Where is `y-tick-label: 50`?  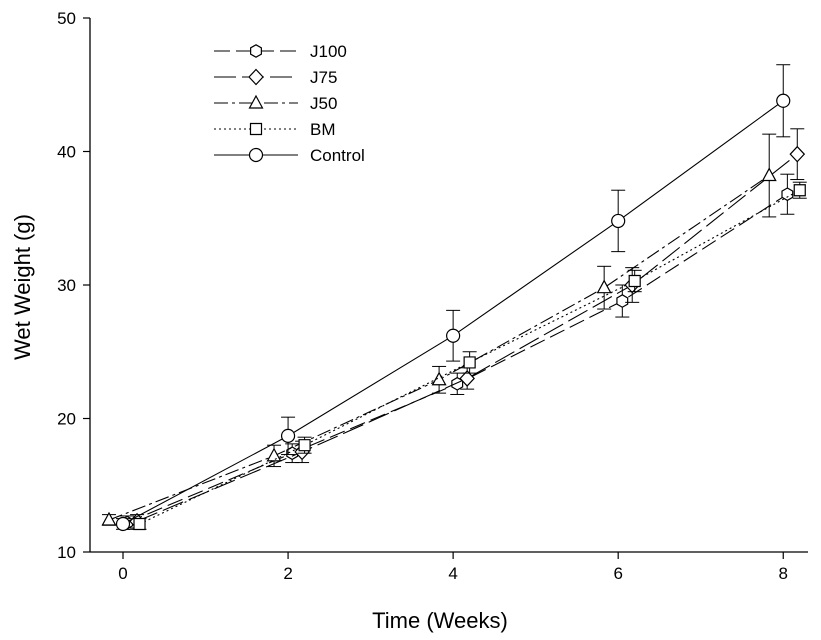
y-tick-label: 50 is located at coordinates (66, 18).